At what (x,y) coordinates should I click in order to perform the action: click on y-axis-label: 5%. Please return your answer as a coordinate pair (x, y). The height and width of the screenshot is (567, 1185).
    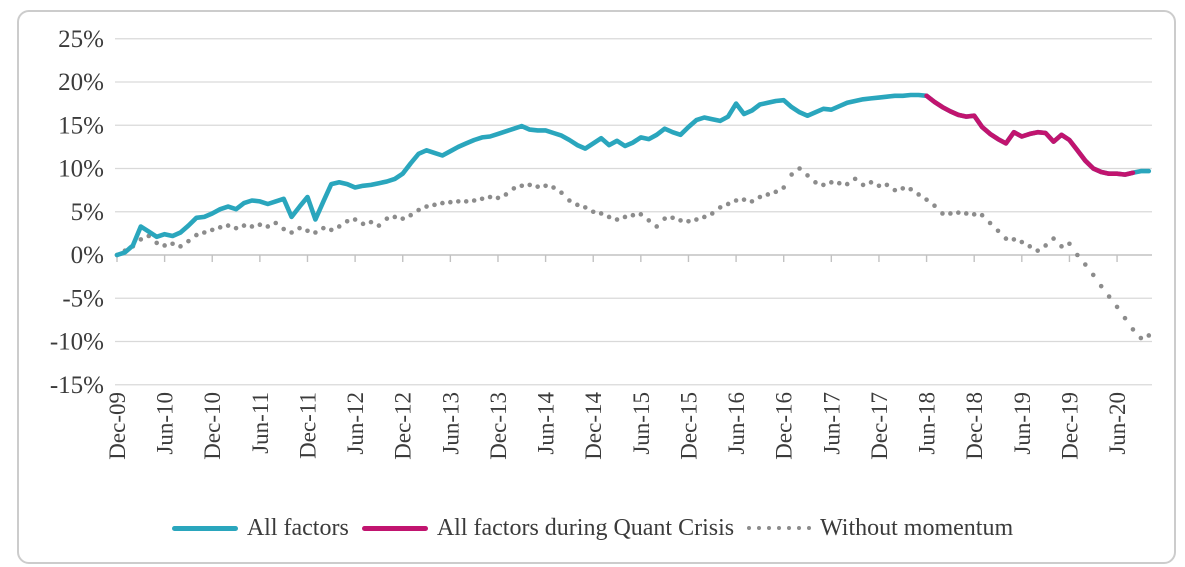
    Looking at the image, I should click on (87, 212).